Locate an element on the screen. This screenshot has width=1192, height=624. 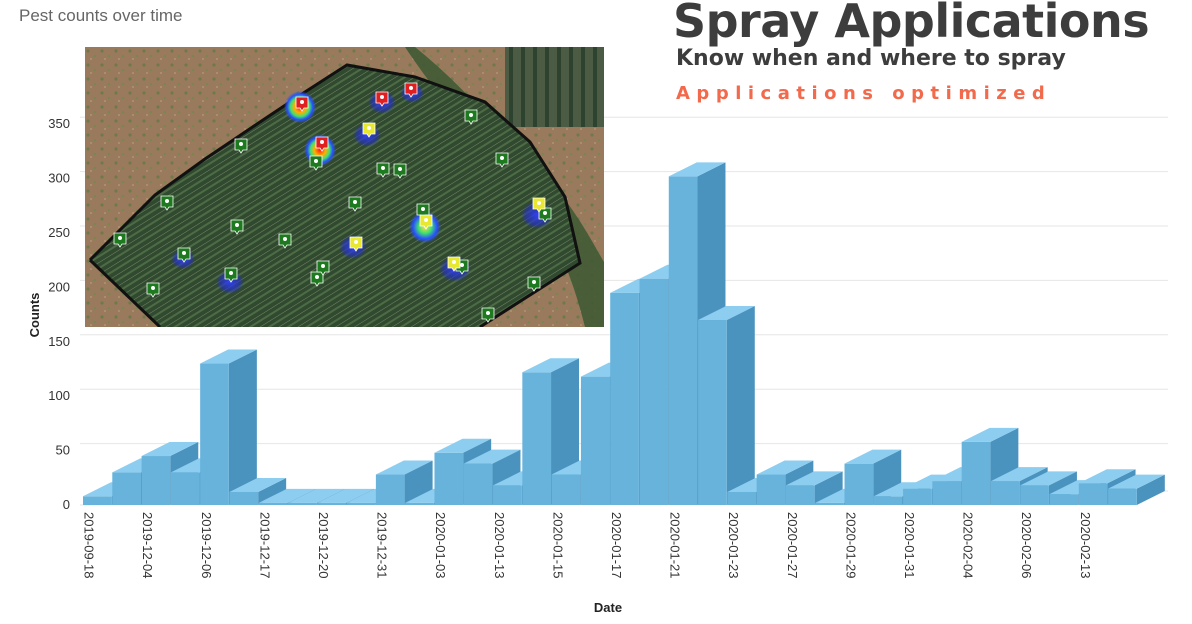
y-tick-label: 100 is located at coordinates (59, 395).